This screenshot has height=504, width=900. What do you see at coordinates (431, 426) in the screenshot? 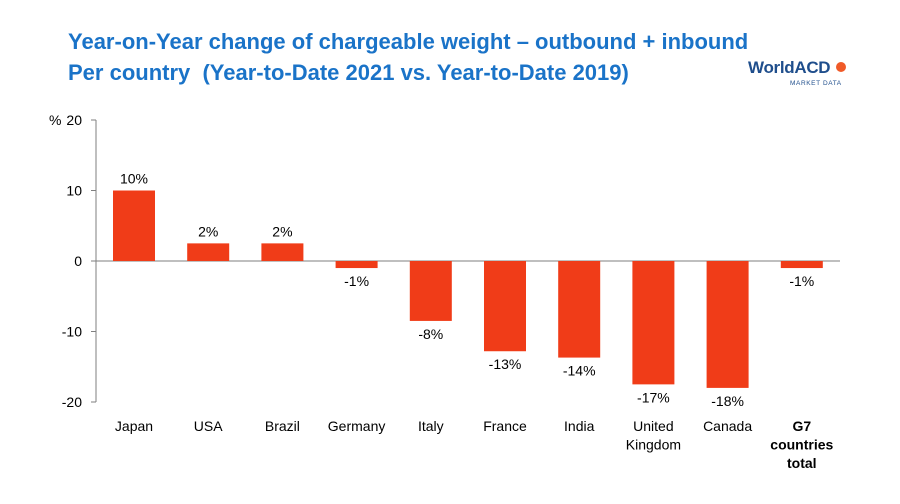
I see `category-label: Italy` at bounding box center [431, 426].